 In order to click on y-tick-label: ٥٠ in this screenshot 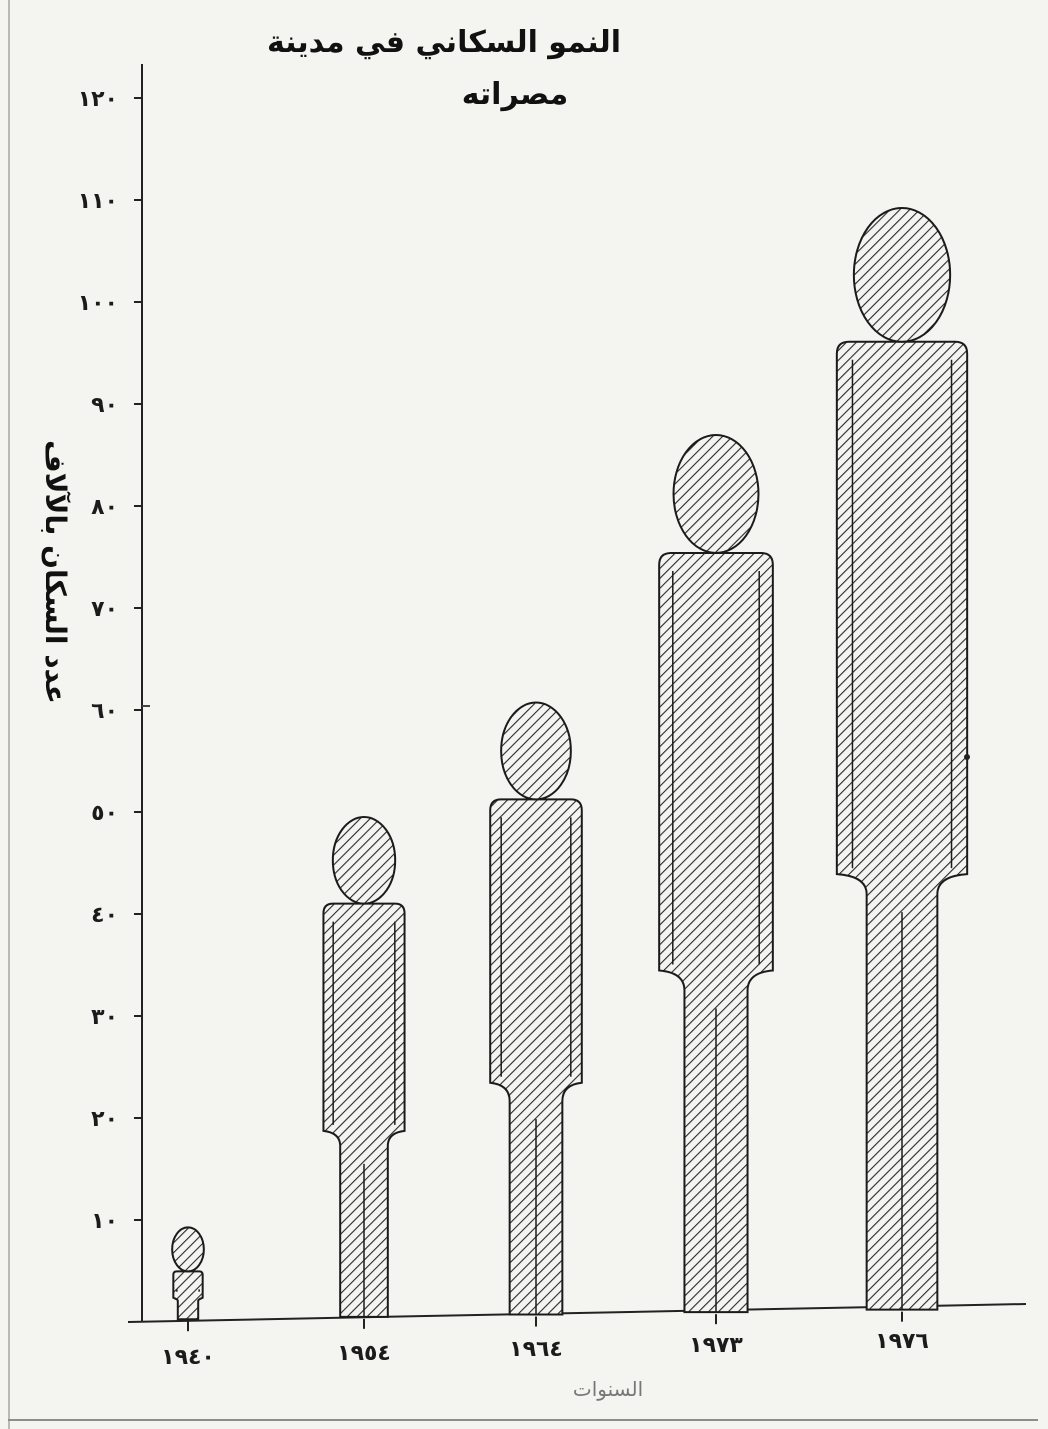, I will do `click(104, 813)`.